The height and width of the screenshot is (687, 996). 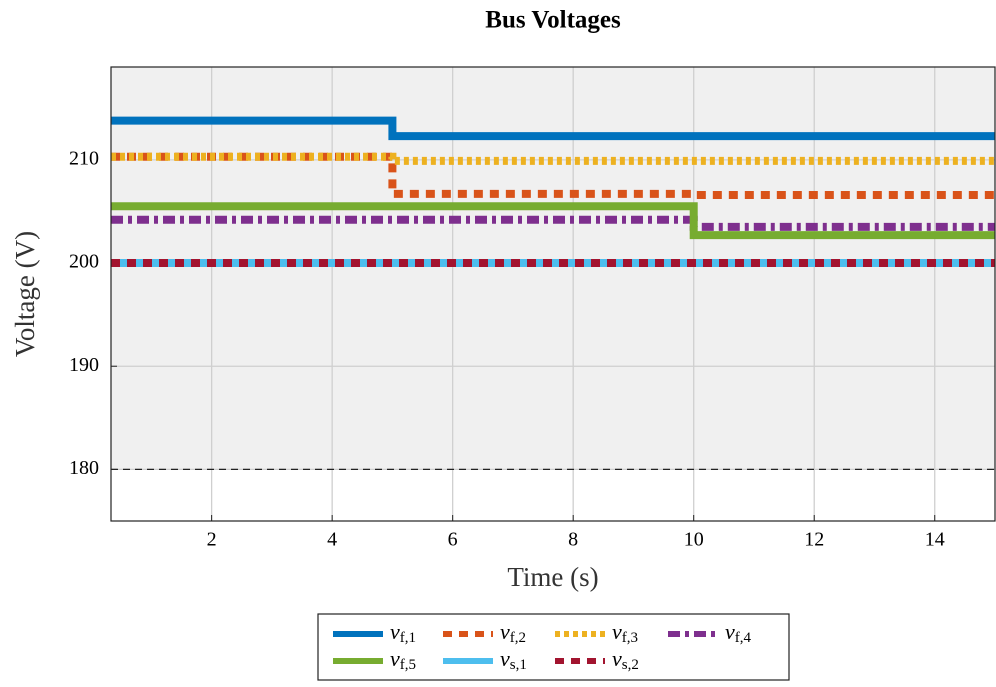 I want to click on legend-box, so click(x=553, y=647).